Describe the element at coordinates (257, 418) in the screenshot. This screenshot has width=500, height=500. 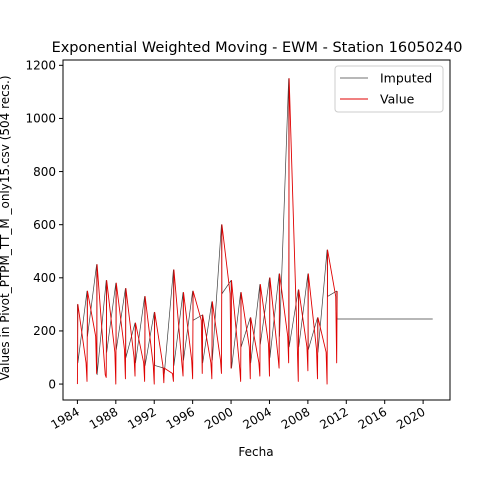
I see `x-tick-label: 2004` at that location.